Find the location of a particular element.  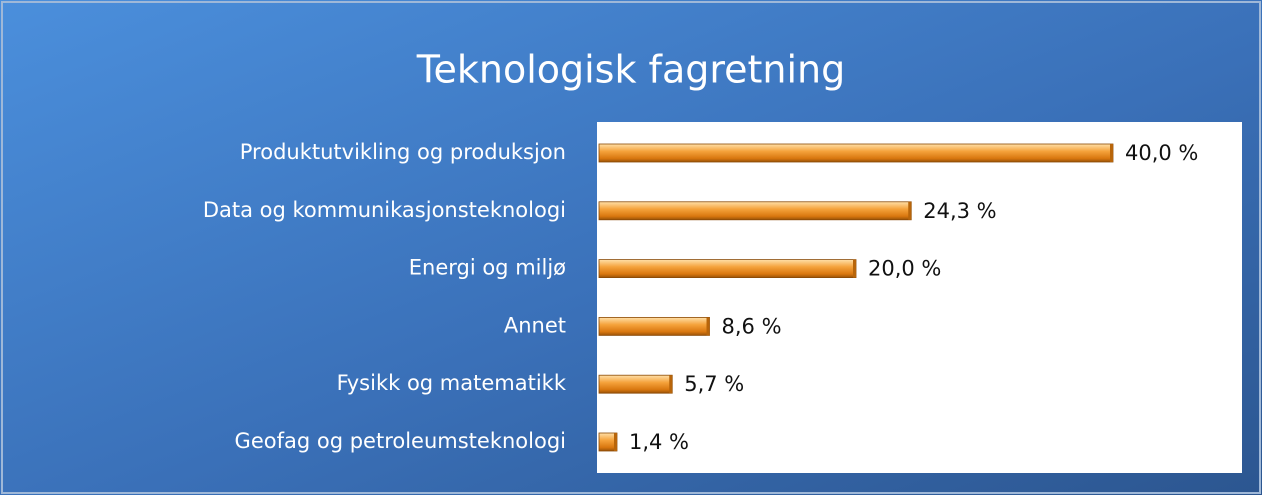

value-label: 40,0 % is located at coordinates (1161, 153).